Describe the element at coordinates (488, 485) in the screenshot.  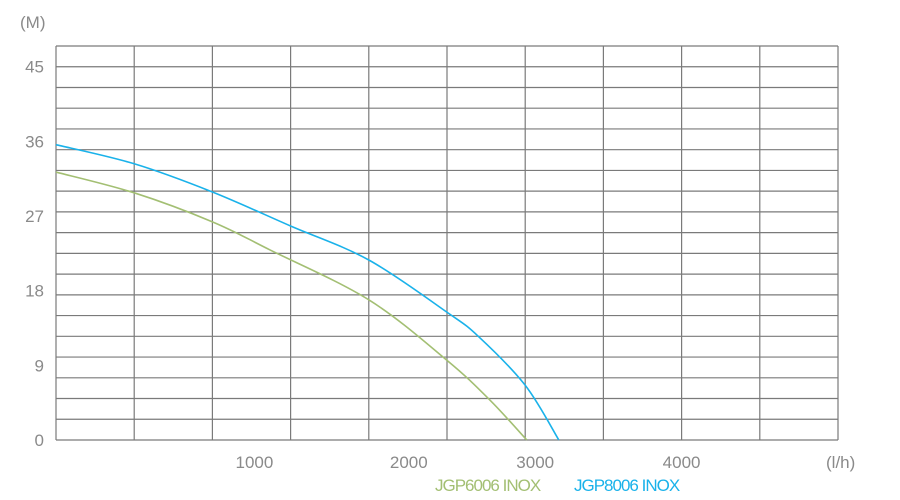
I see `legend-jgp6006: JGP6006 INOX` at that location.